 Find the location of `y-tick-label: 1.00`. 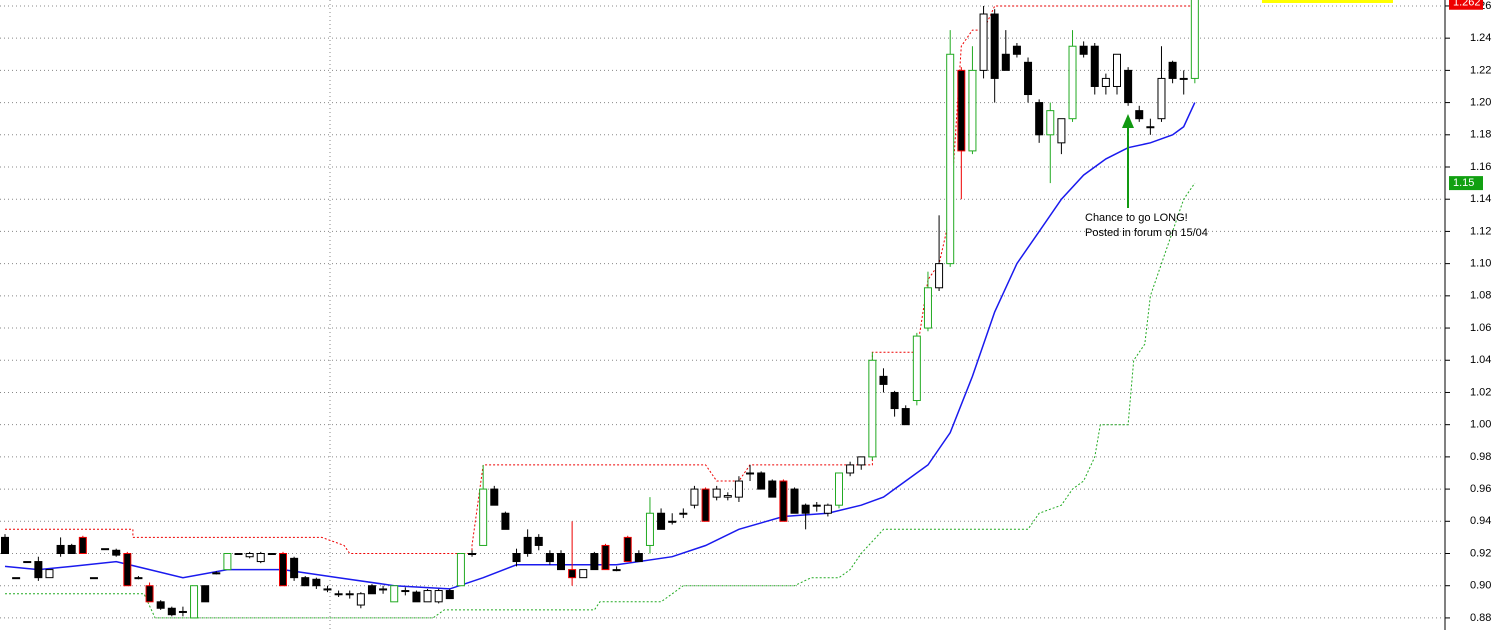

y-tick-label: 1.00 is located at coordinates (1480, 425).